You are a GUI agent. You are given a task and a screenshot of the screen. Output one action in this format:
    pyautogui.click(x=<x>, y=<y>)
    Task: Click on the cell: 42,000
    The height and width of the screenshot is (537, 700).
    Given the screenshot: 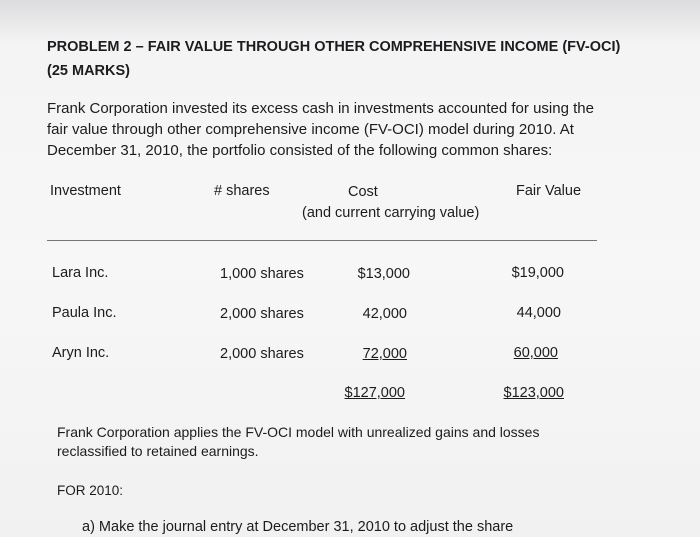 What is the action you would take?
    pyautogui.click(x=384, y=314)
    